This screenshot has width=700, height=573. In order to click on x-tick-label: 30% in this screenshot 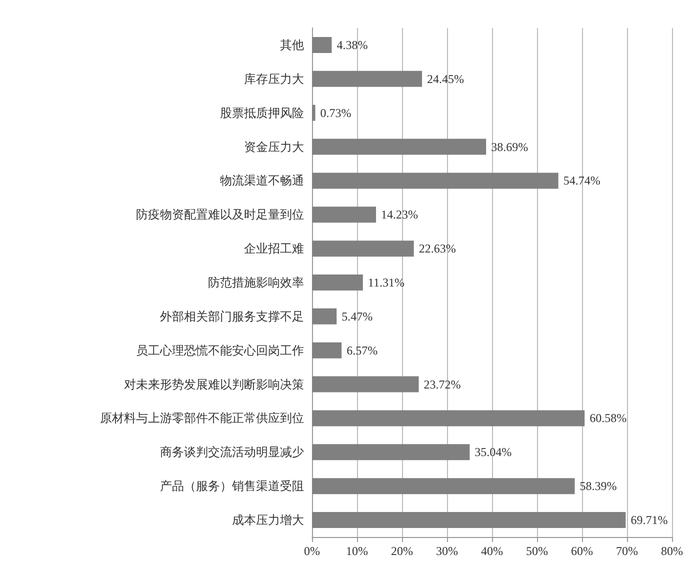, I will do `click(447, 551)`.